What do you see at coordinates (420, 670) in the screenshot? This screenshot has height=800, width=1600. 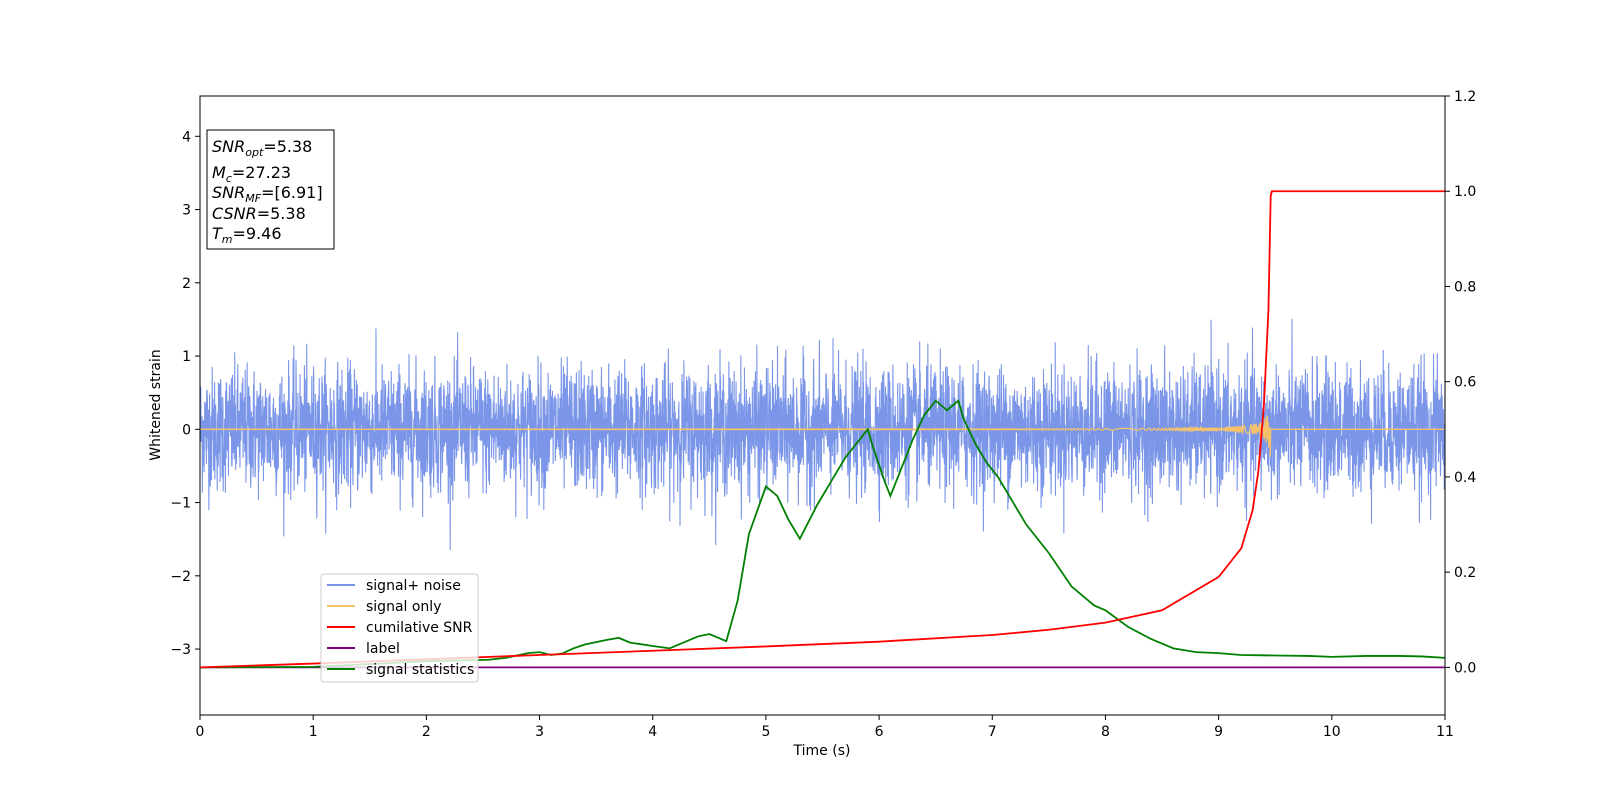 I see `legend-label: signal statistics` at bounding box center [420, 670].